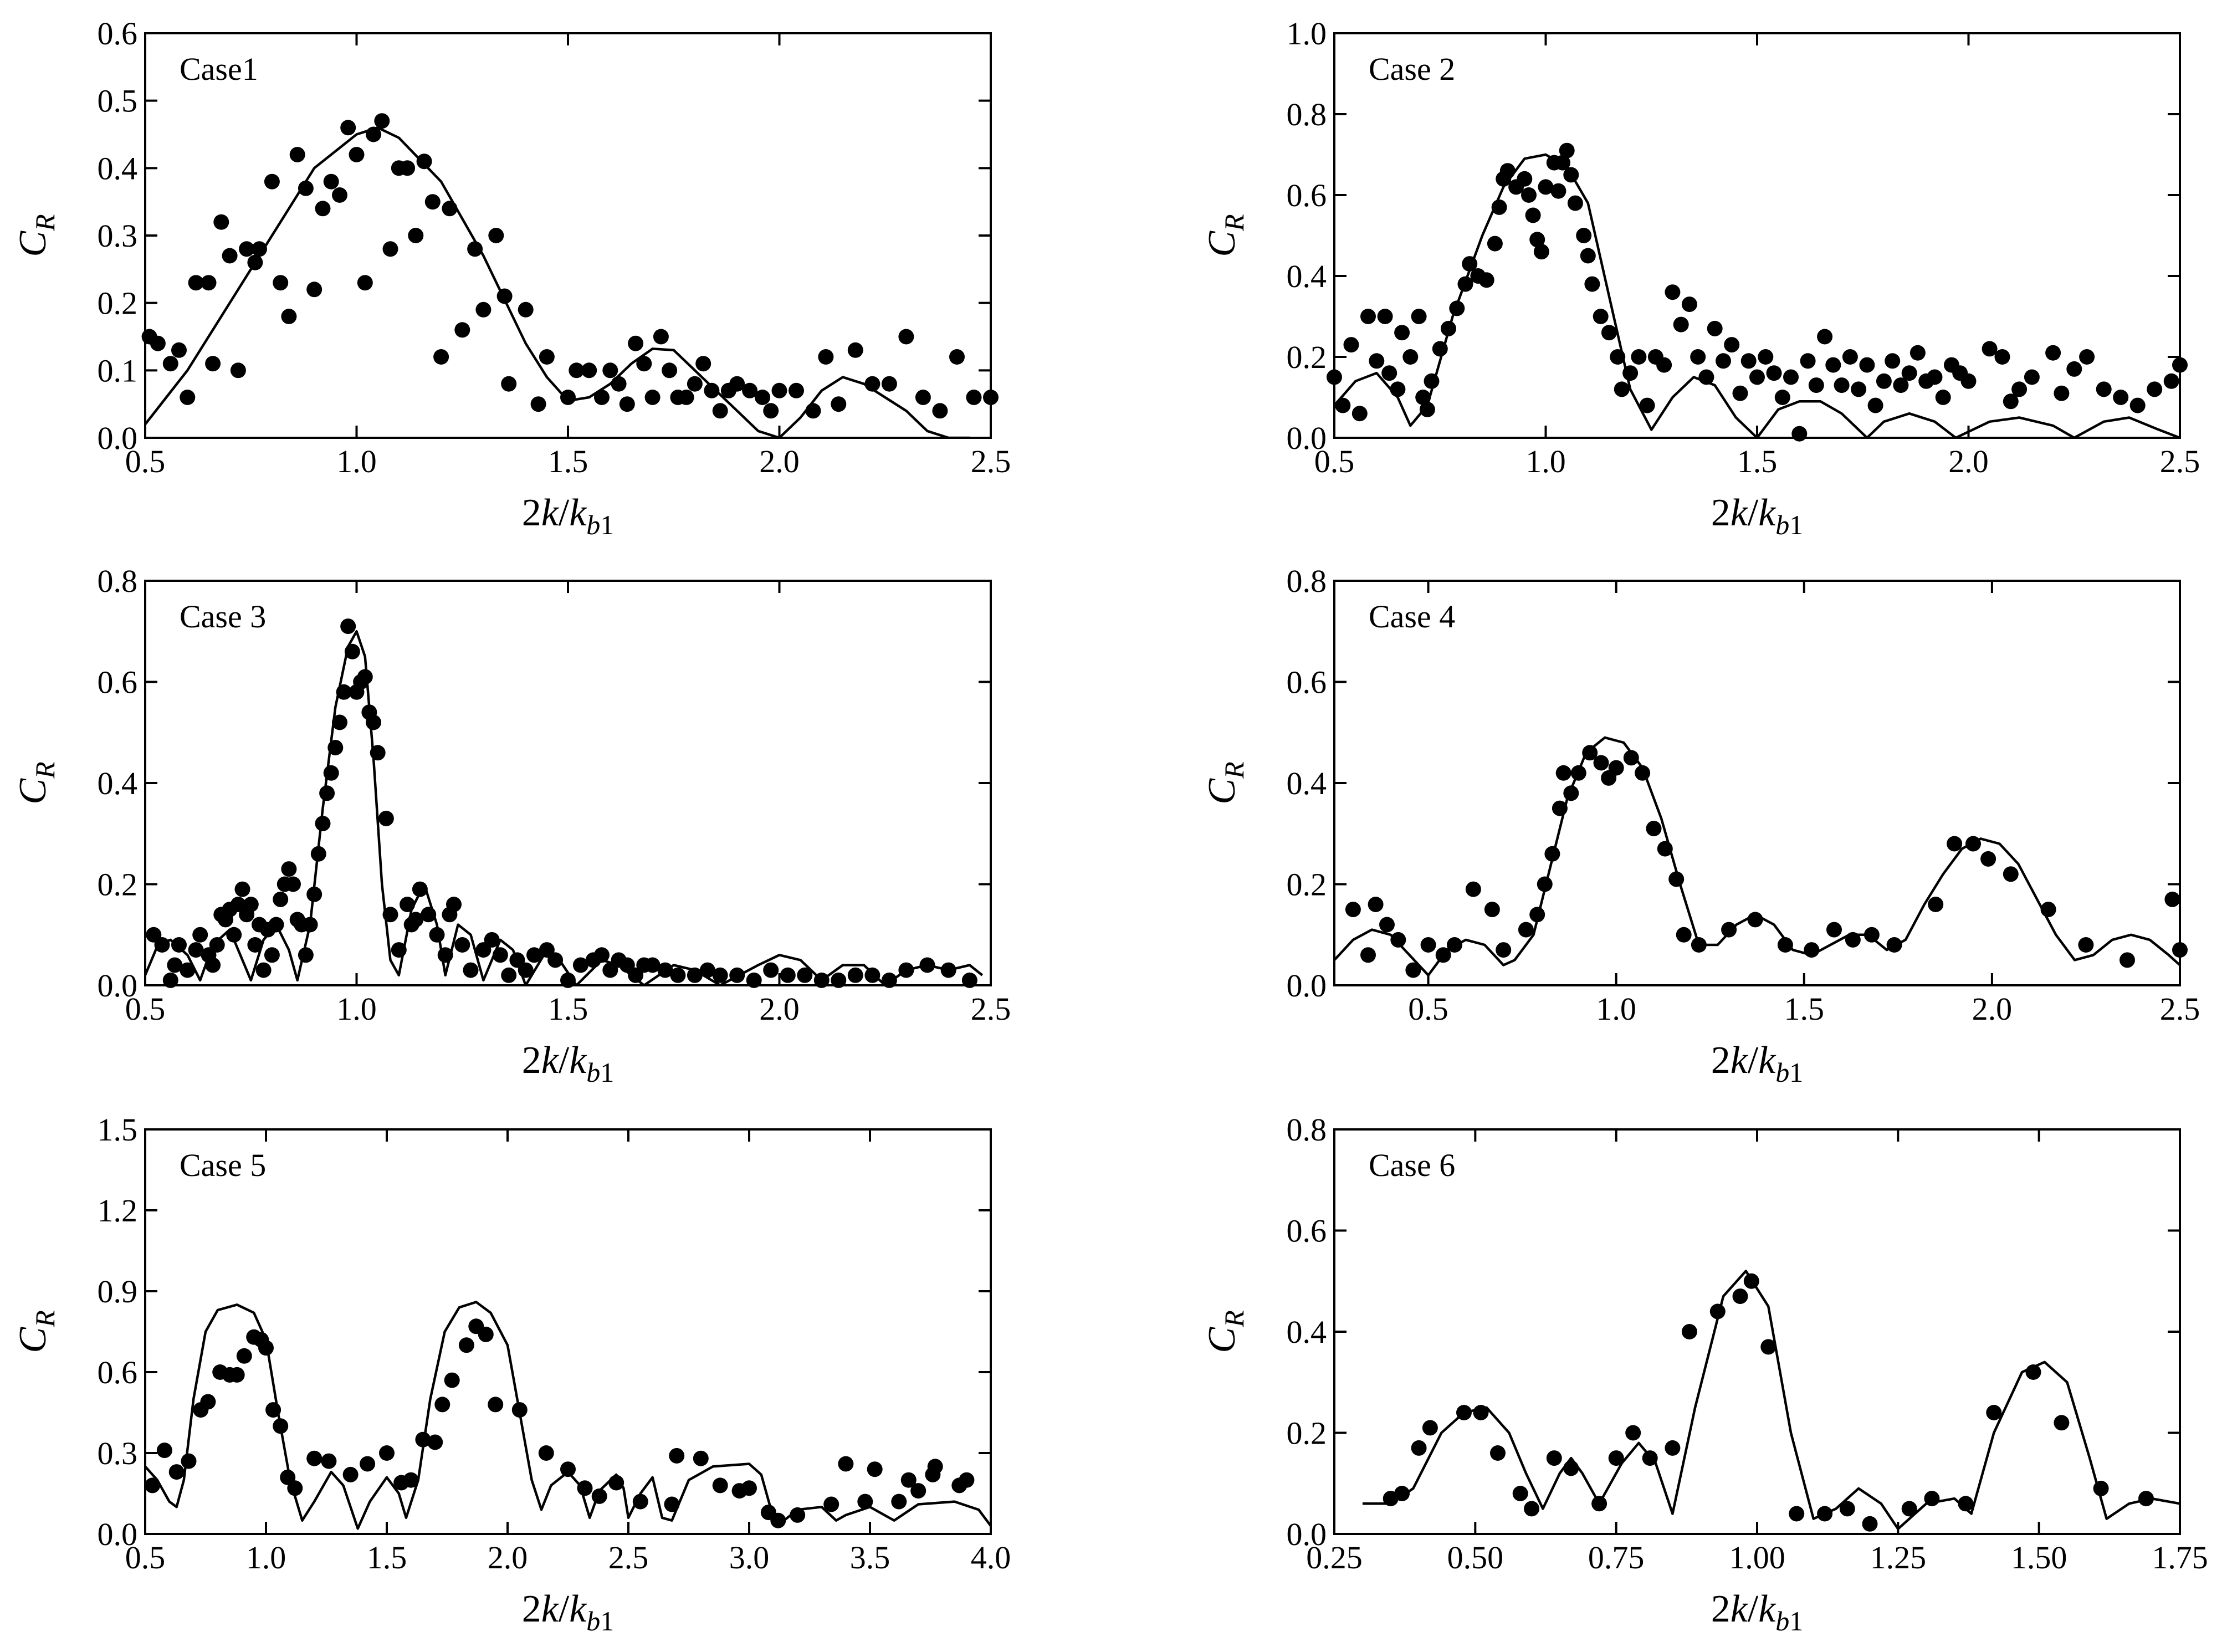 This screenshot has height=1652, width=2227. Describe the element at coordinates (266, 1558) in the screenshot. I see `x-tick-label: 1.0` at that location.